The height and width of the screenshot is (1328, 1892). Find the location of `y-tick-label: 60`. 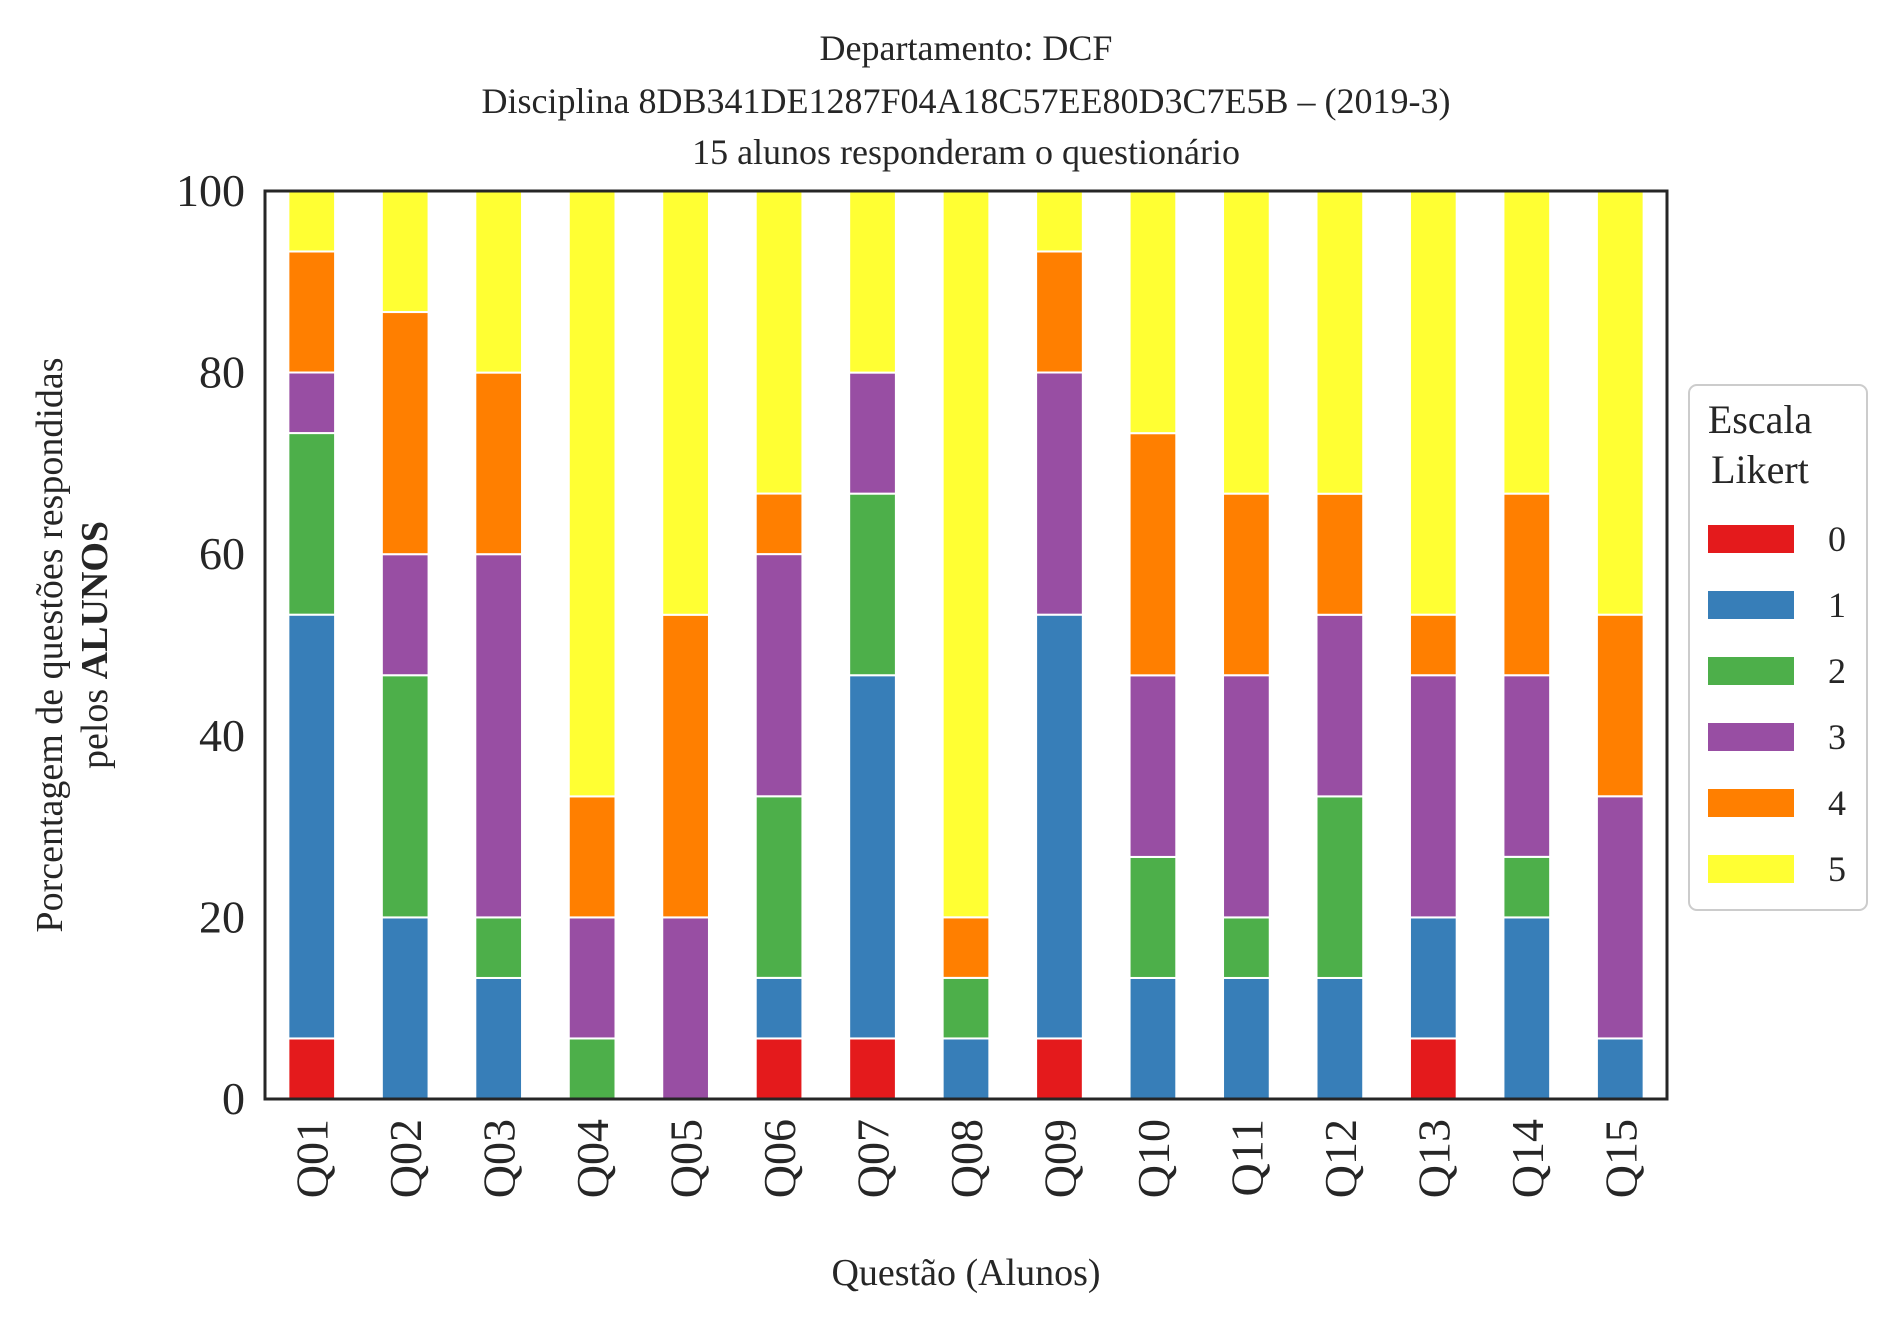

y-tick-label: 60 is located at coordinates (222, 553).